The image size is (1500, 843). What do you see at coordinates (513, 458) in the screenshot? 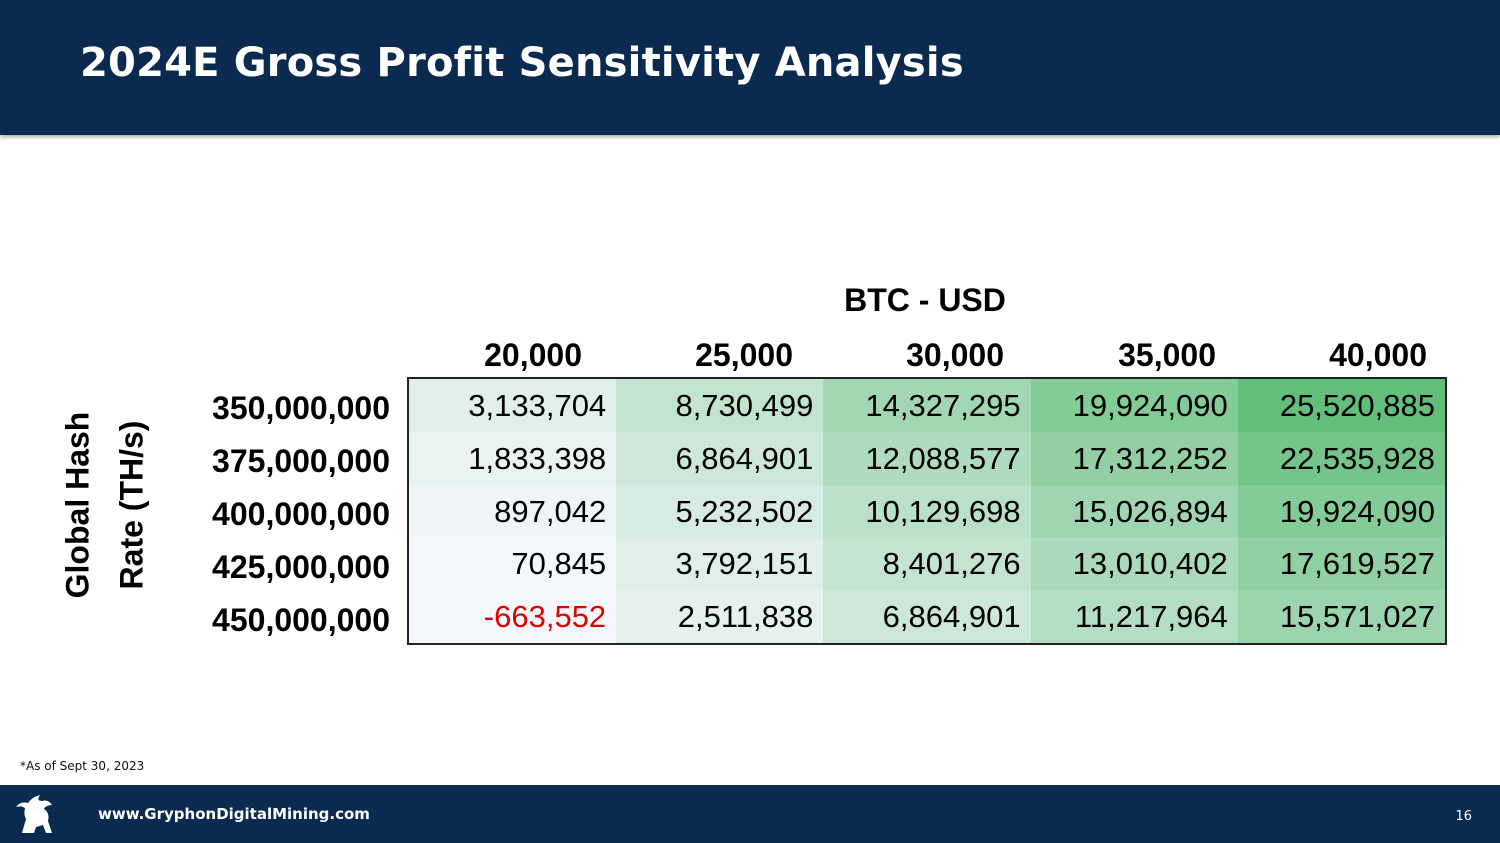
I see `table-cell: 1,833,398` at bounding box center [513, 458].